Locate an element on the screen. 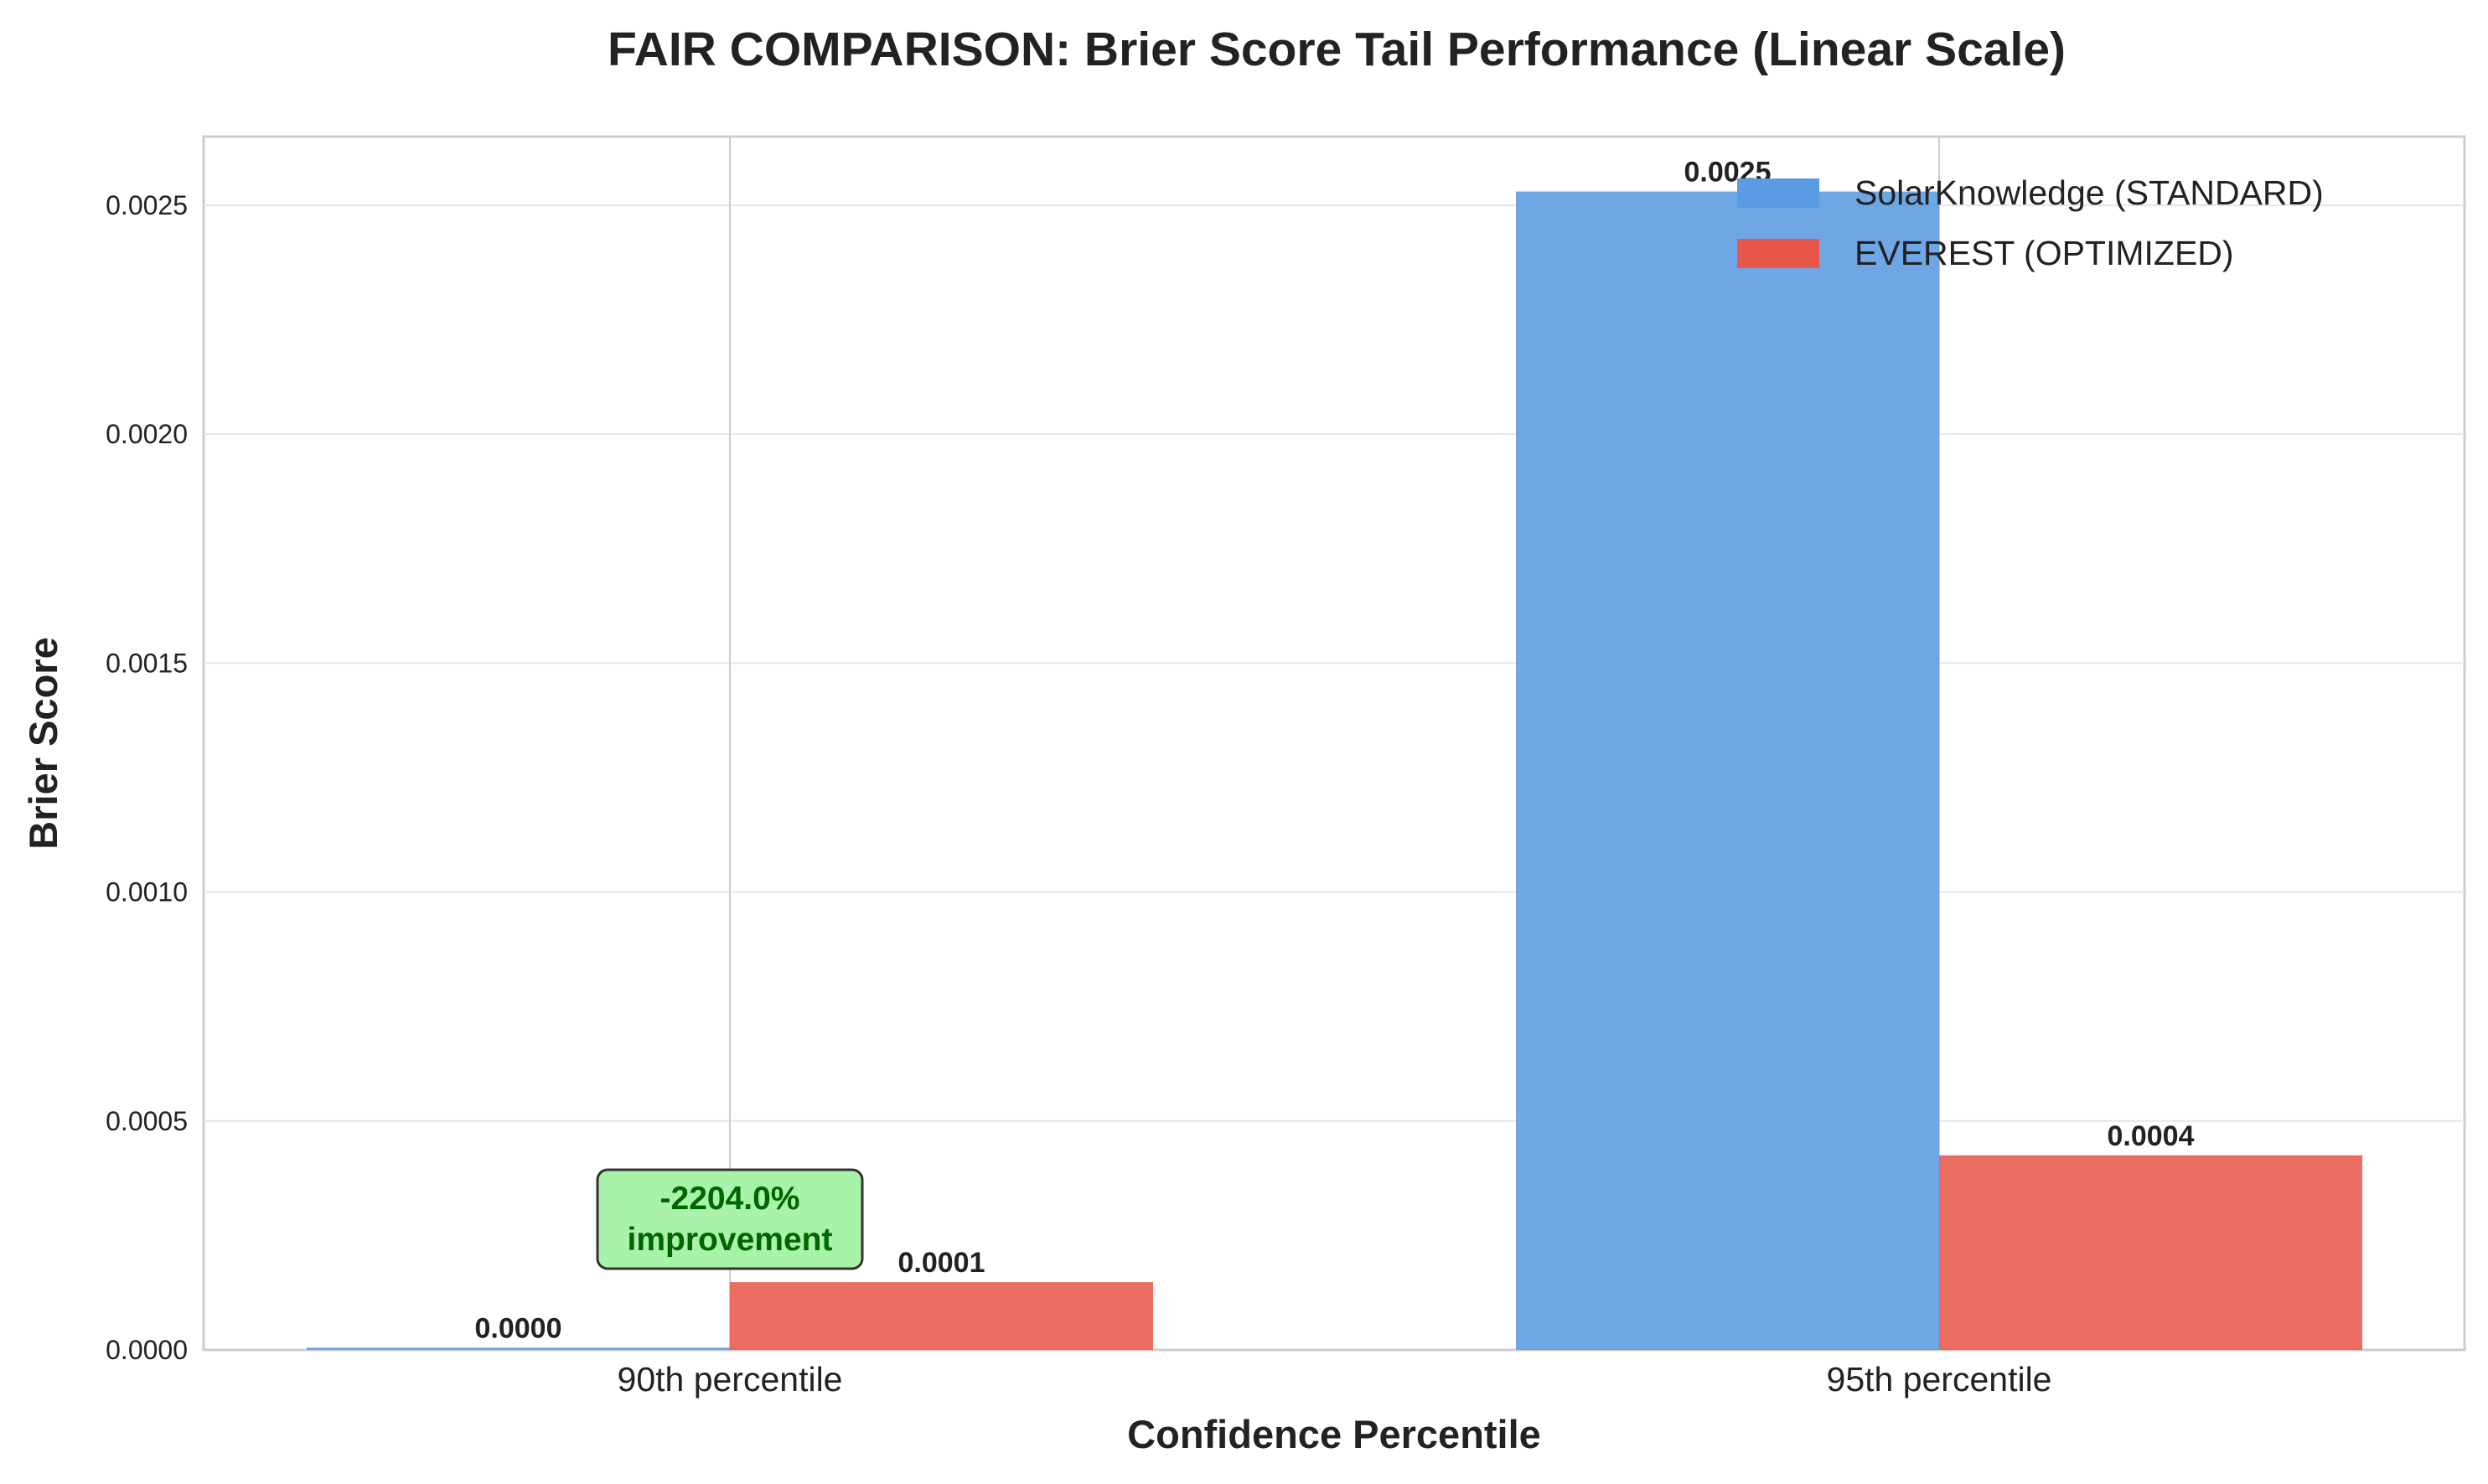  data-label: 0.0004 is located at coordinates (2151, 1136).